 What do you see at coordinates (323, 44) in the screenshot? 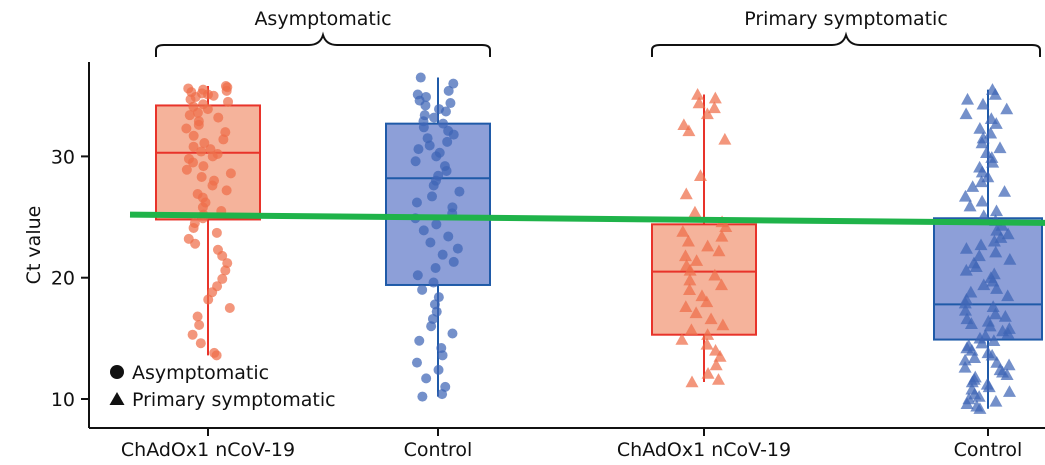
I see `group-bracket` at bounding box center [323, 44].